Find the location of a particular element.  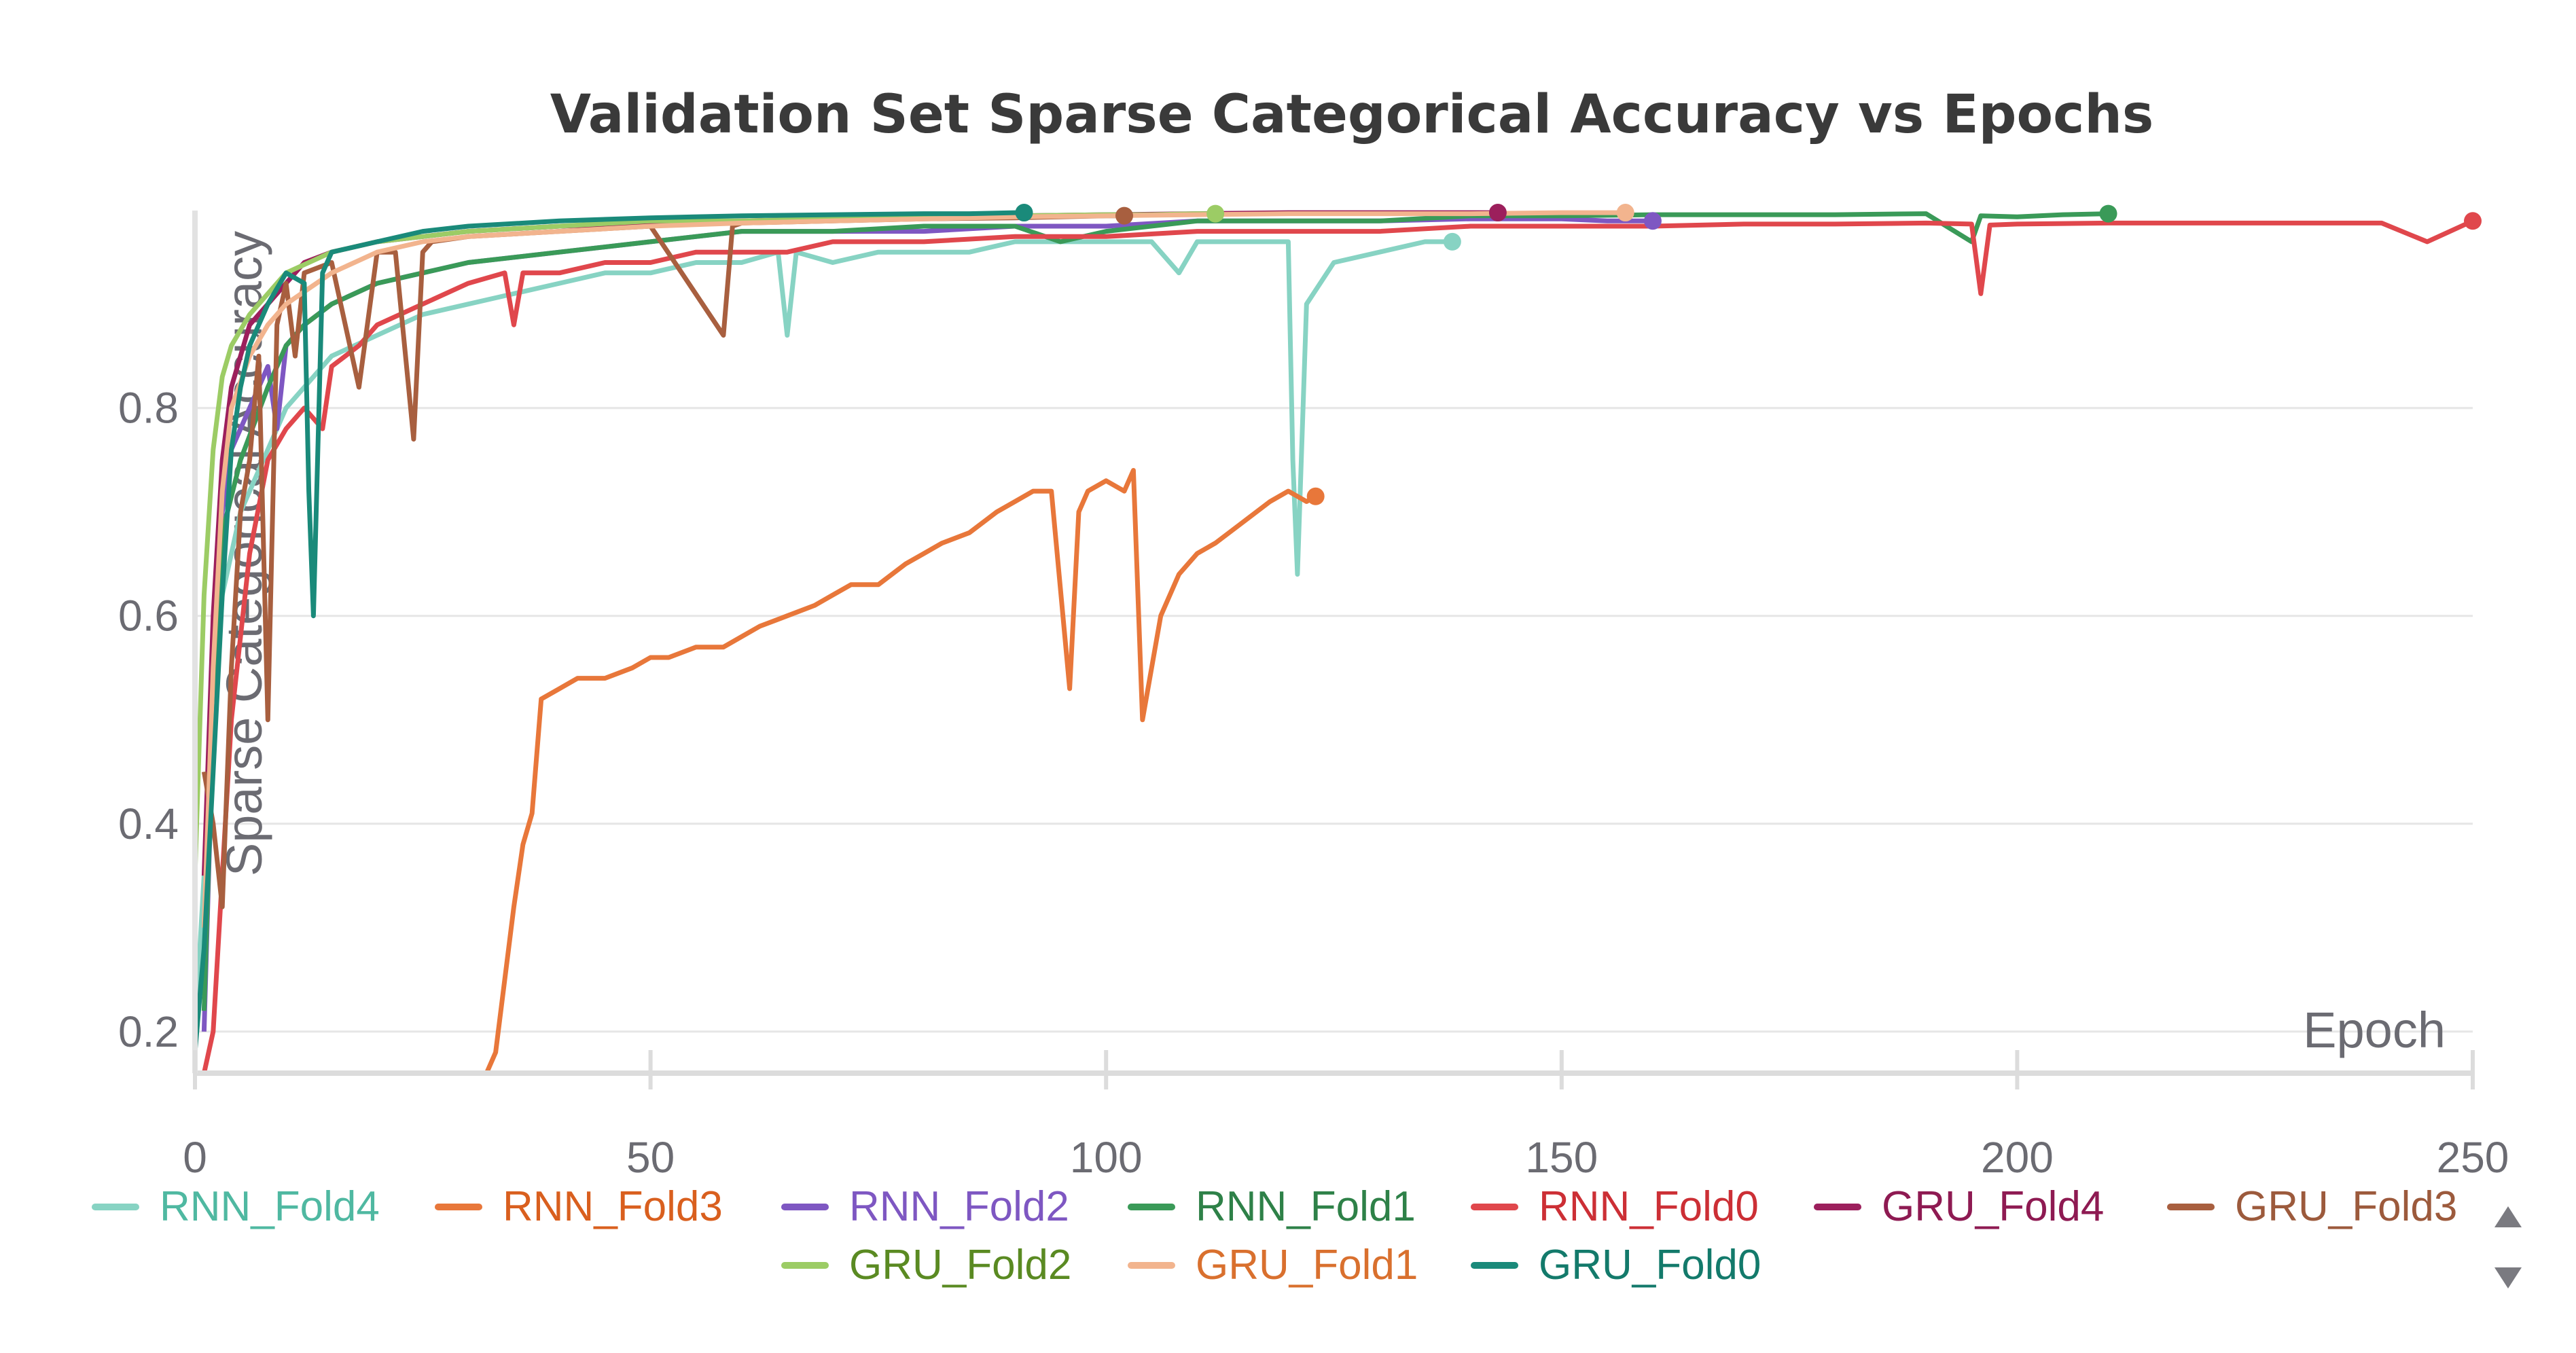

x-tick-label-3: 150 is located at coordinates (1561, 1157).